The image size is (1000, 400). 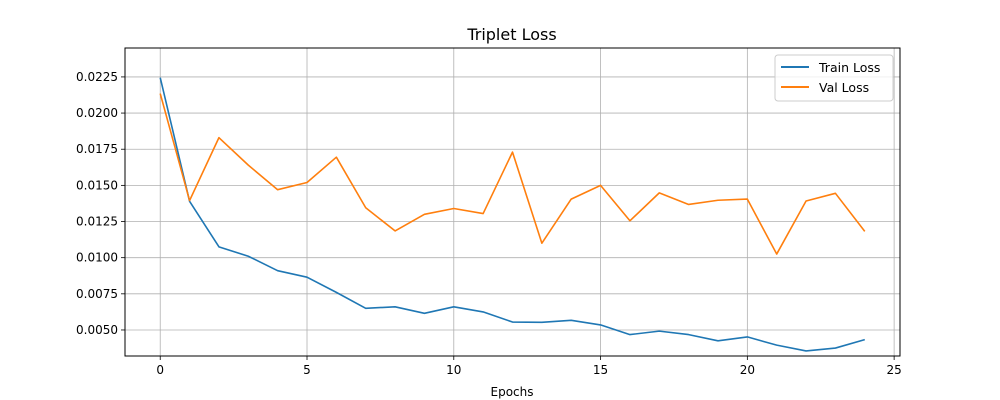 I want to click on legend: Train Loss Val Loss, so click(x=834, y=78).